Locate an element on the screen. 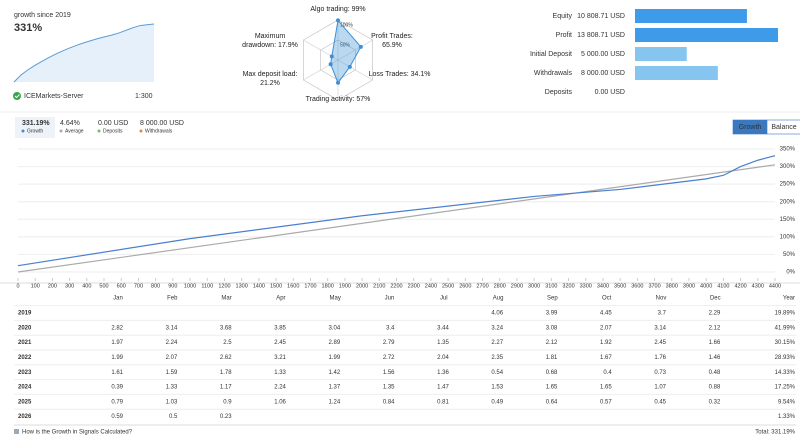 The width and height of the screenshot is (800, 440). x-tick-label: 1200 is located at coordinates (224, 286).